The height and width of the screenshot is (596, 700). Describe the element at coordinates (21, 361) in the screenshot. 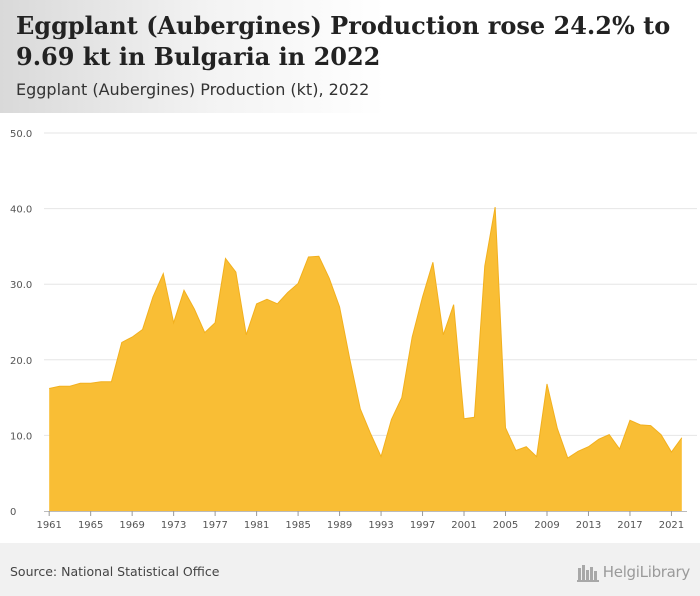

I see `y-tick-label: 20.0` at that location.